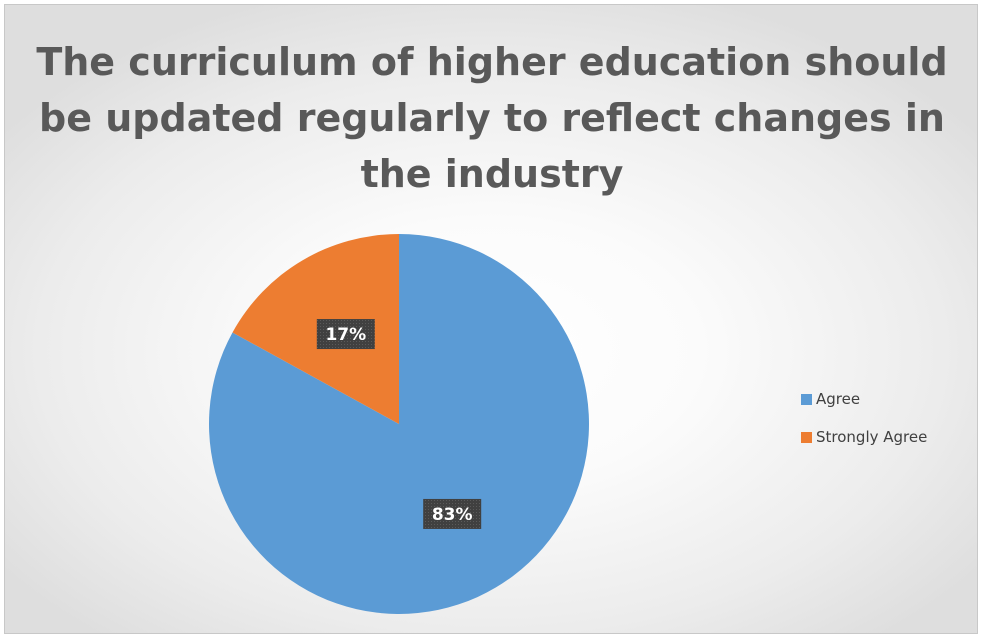  I want to click on data-label-agree-background, so click(452, 513).